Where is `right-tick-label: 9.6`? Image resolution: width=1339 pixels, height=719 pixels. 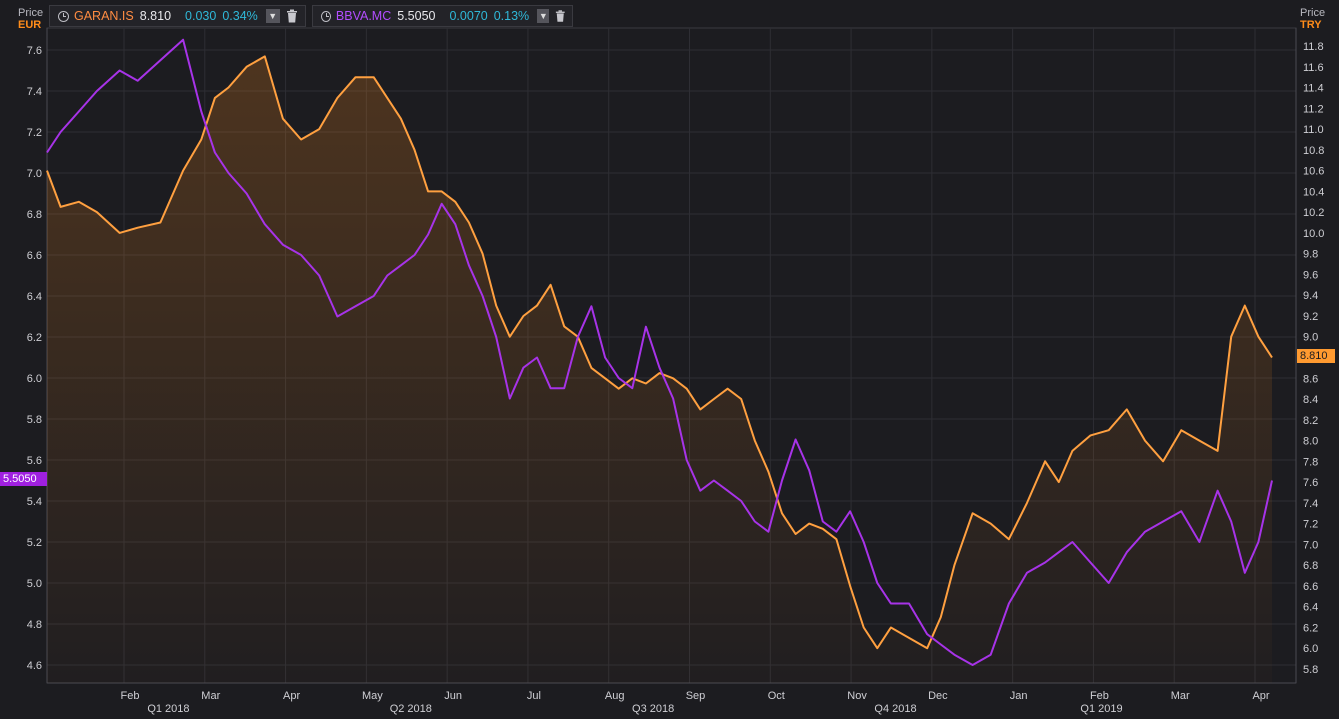 right-tick-label: 9.6 is located at coordinates (1310, 275).